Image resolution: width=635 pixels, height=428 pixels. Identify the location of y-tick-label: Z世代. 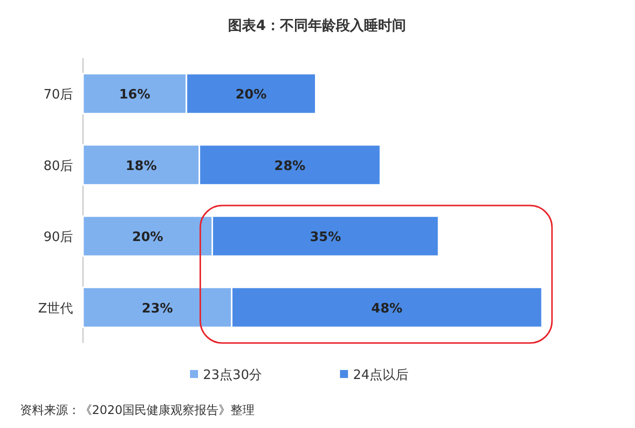
(55, 308).